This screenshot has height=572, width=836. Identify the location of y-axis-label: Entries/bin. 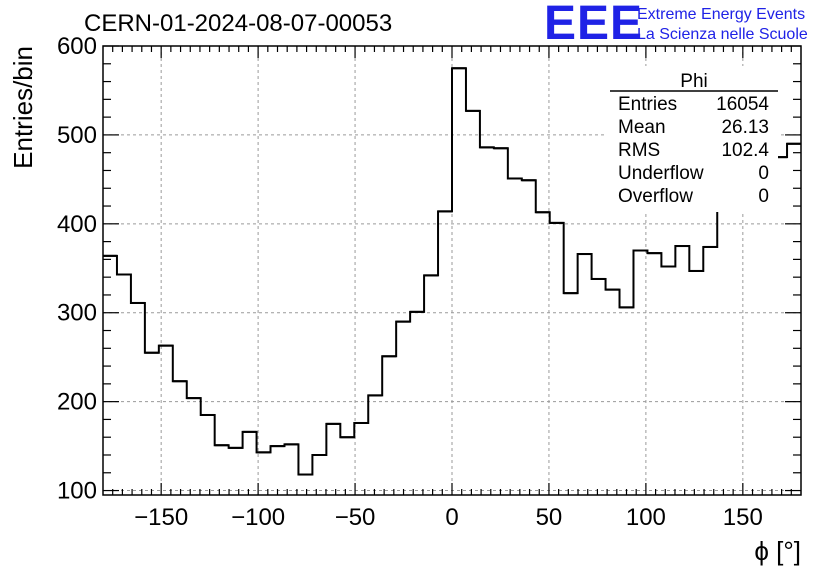
(23, 107).